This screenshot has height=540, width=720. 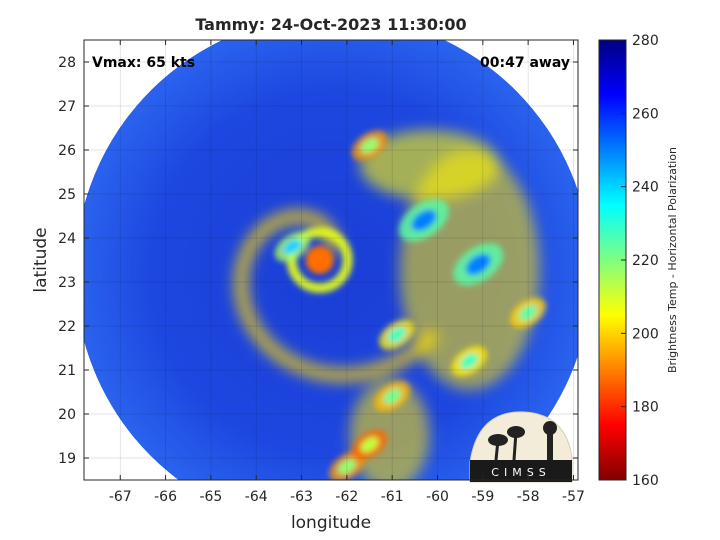 What do you see at coordinates (210, 497) in the screenshot?
I see `x-tick-label: -65` at bounding box center [210, 497].